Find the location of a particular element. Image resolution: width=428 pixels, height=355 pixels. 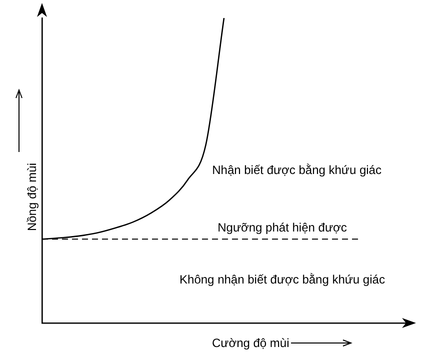

ref-line-label: Ngưỡng phát hiện được is located at coordinates (282, 227).